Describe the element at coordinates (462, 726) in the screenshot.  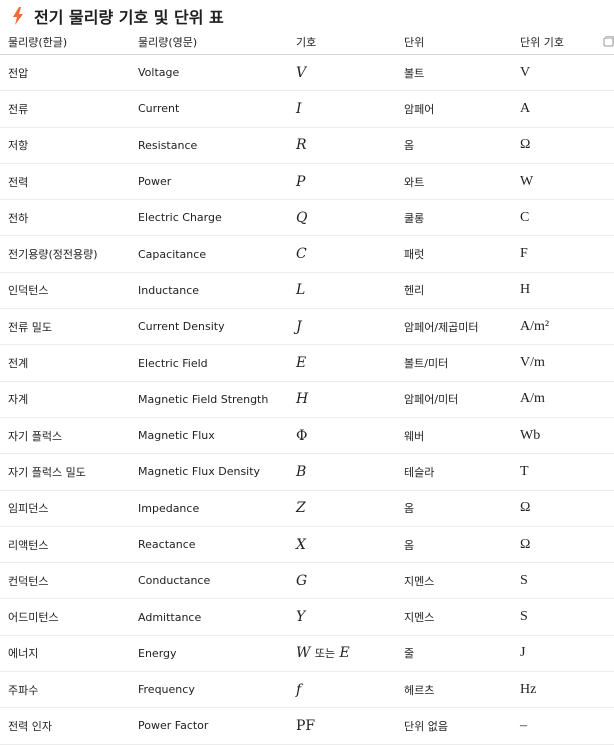
I see `unit: 단위 없음` at that location.